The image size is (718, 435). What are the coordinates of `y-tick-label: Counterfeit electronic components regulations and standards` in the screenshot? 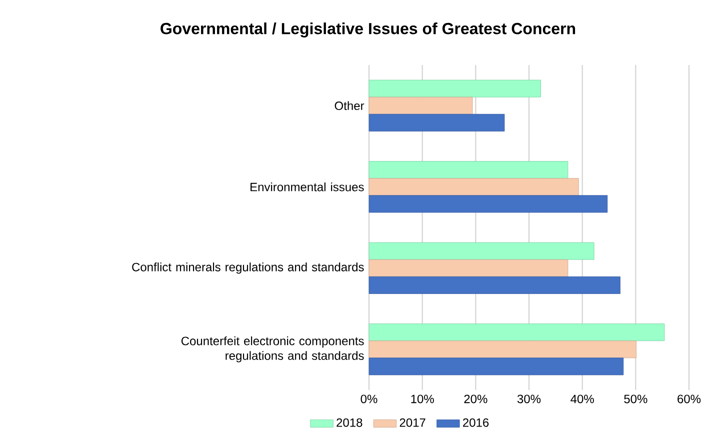 It's located at (272, 349).